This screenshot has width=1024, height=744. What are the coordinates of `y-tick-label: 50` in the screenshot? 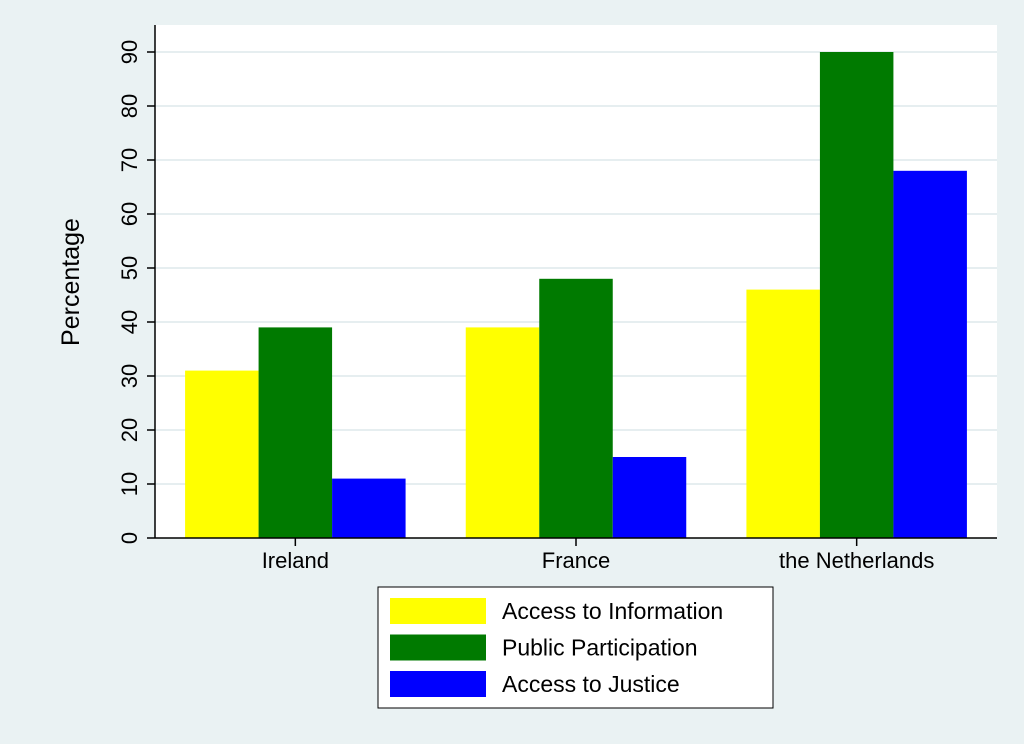 It's located at (129, 268).